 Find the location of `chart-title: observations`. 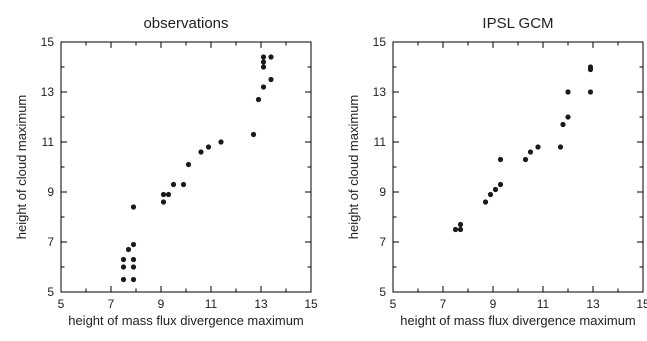

chart-title: observations is located at coordinates (185, 23).